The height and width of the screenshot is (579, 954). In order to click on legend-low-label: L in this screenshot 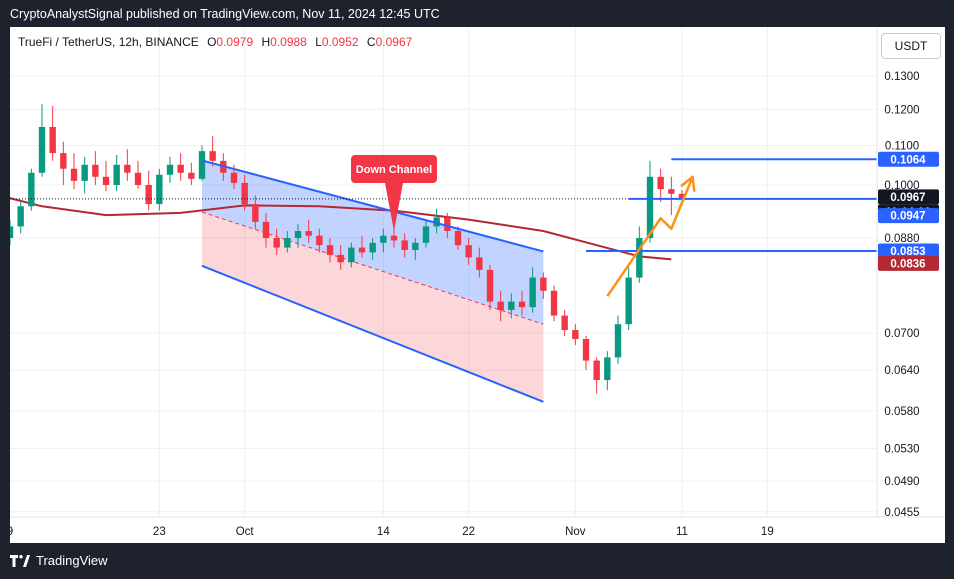, I will do `click(318, 42)`.